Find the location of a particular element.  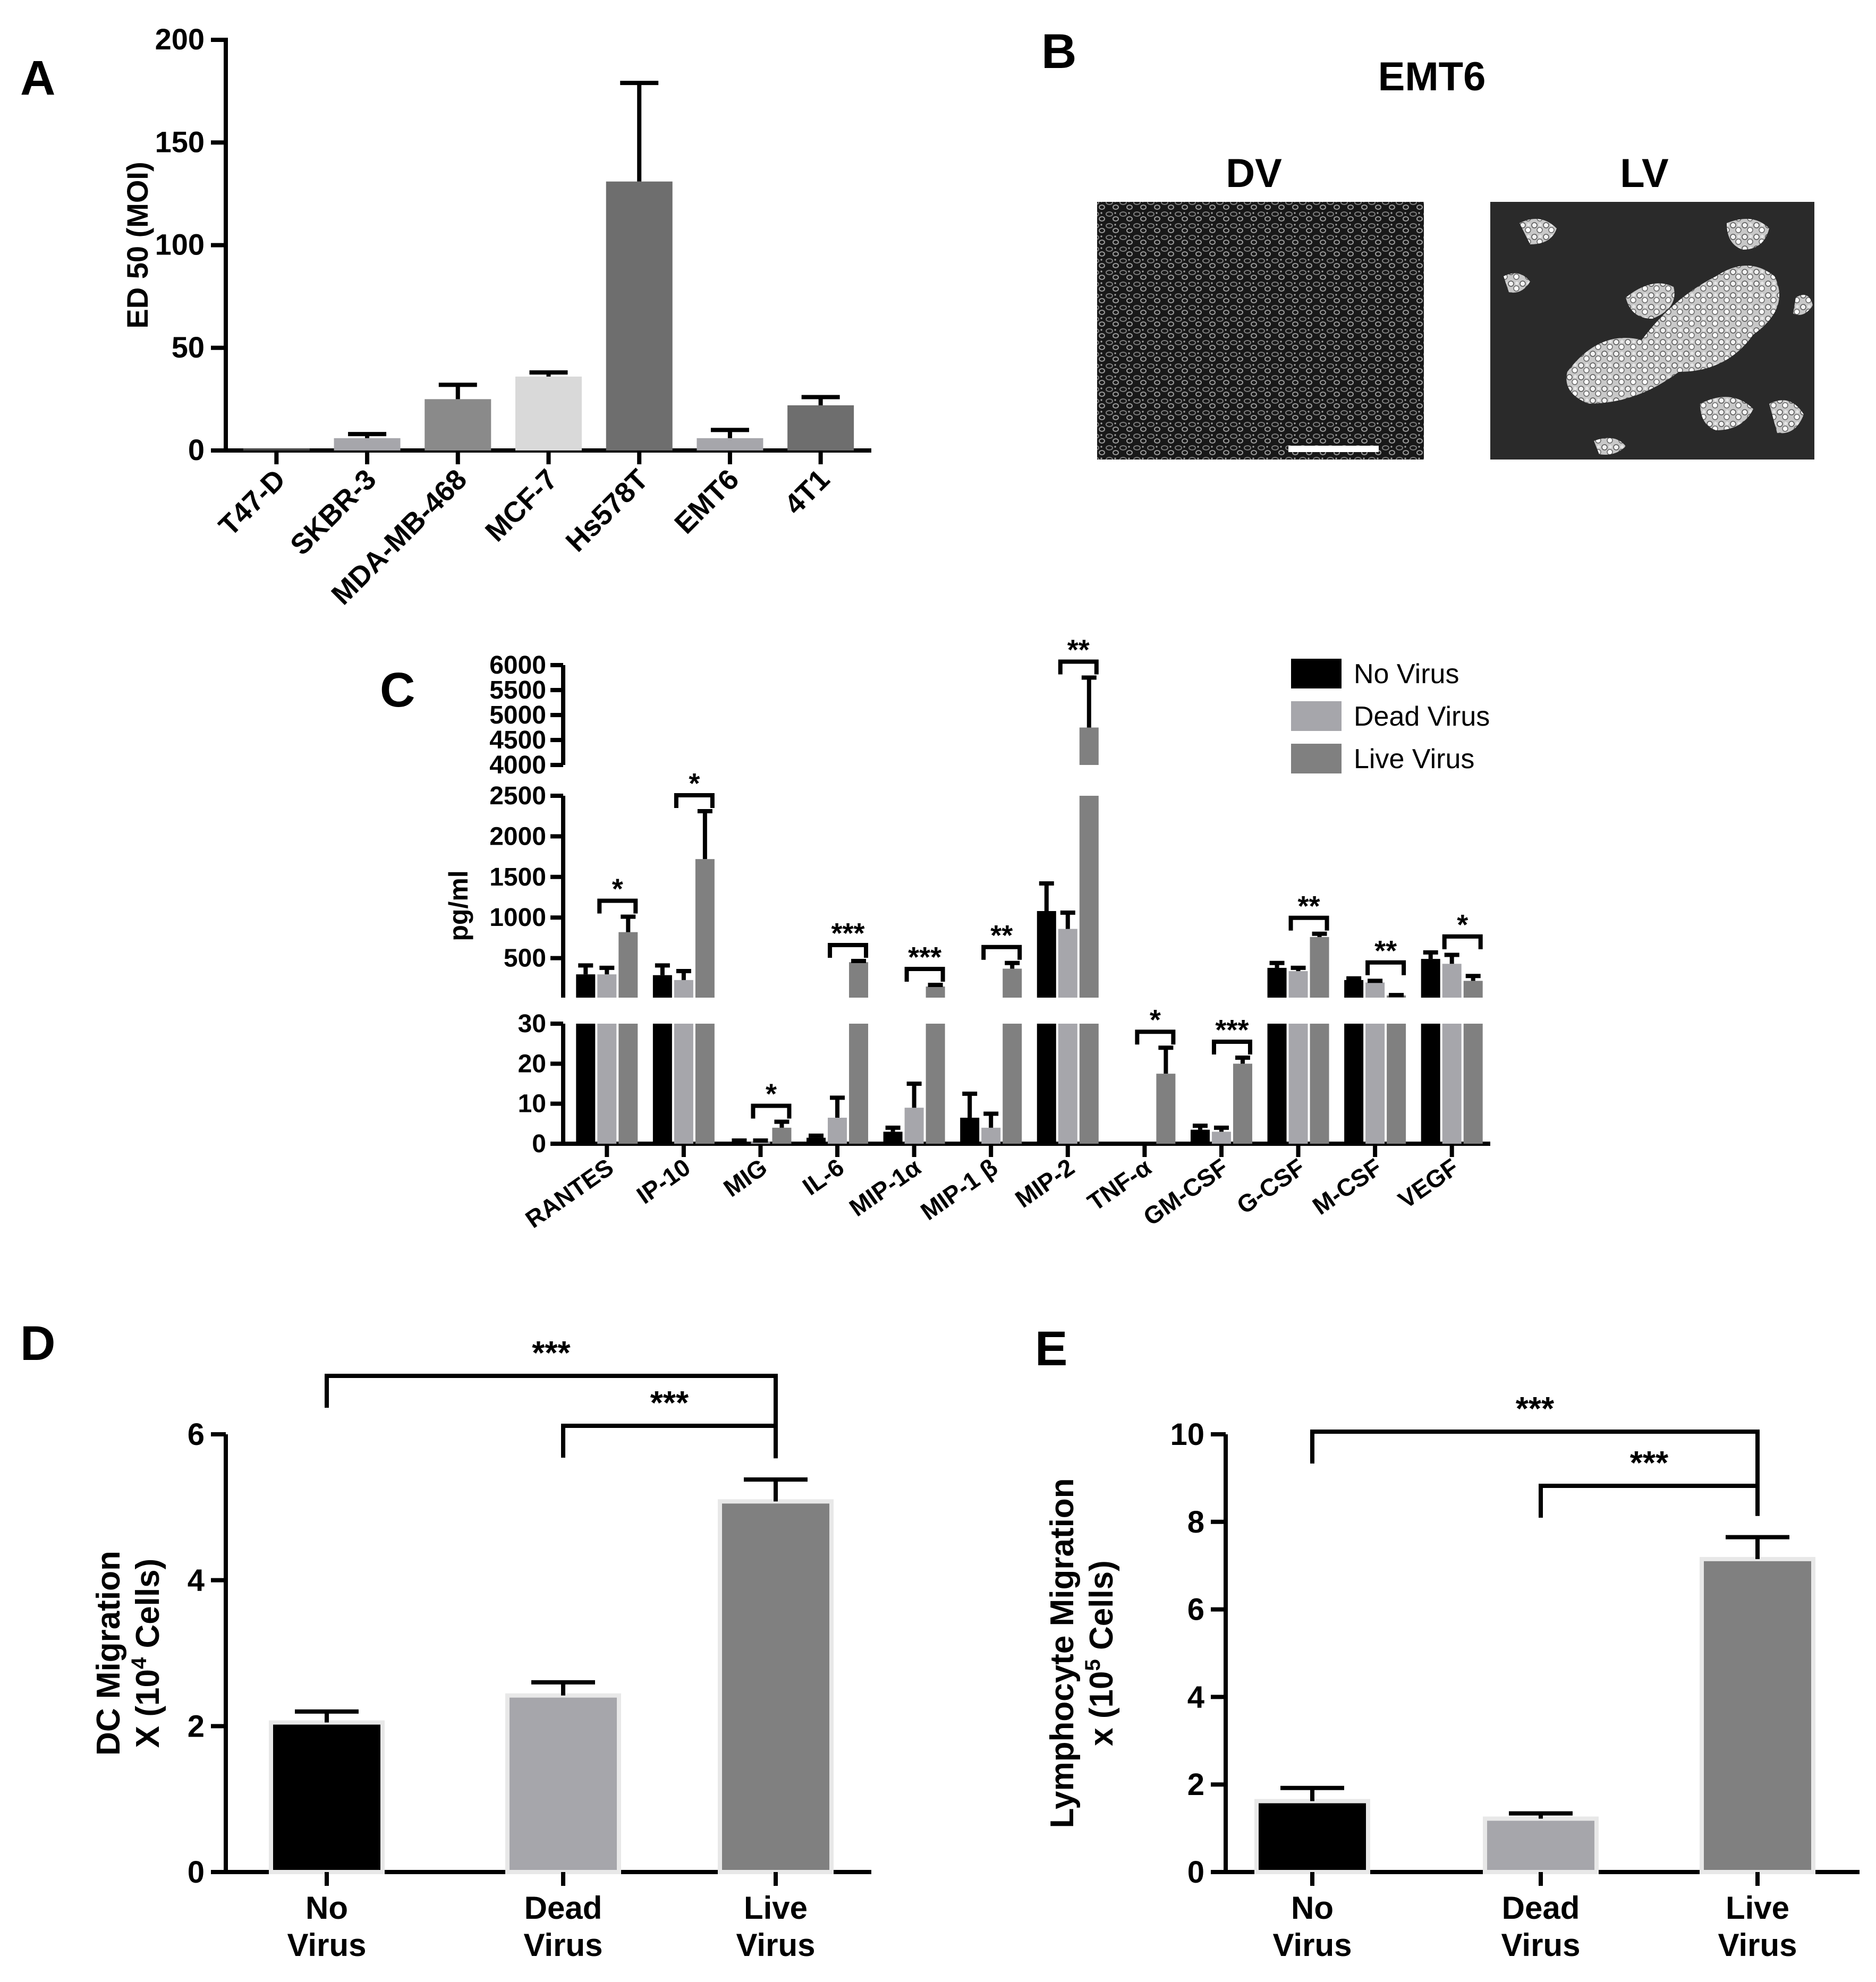

micrograph-image-dv is located at coordinates (1260, 331).